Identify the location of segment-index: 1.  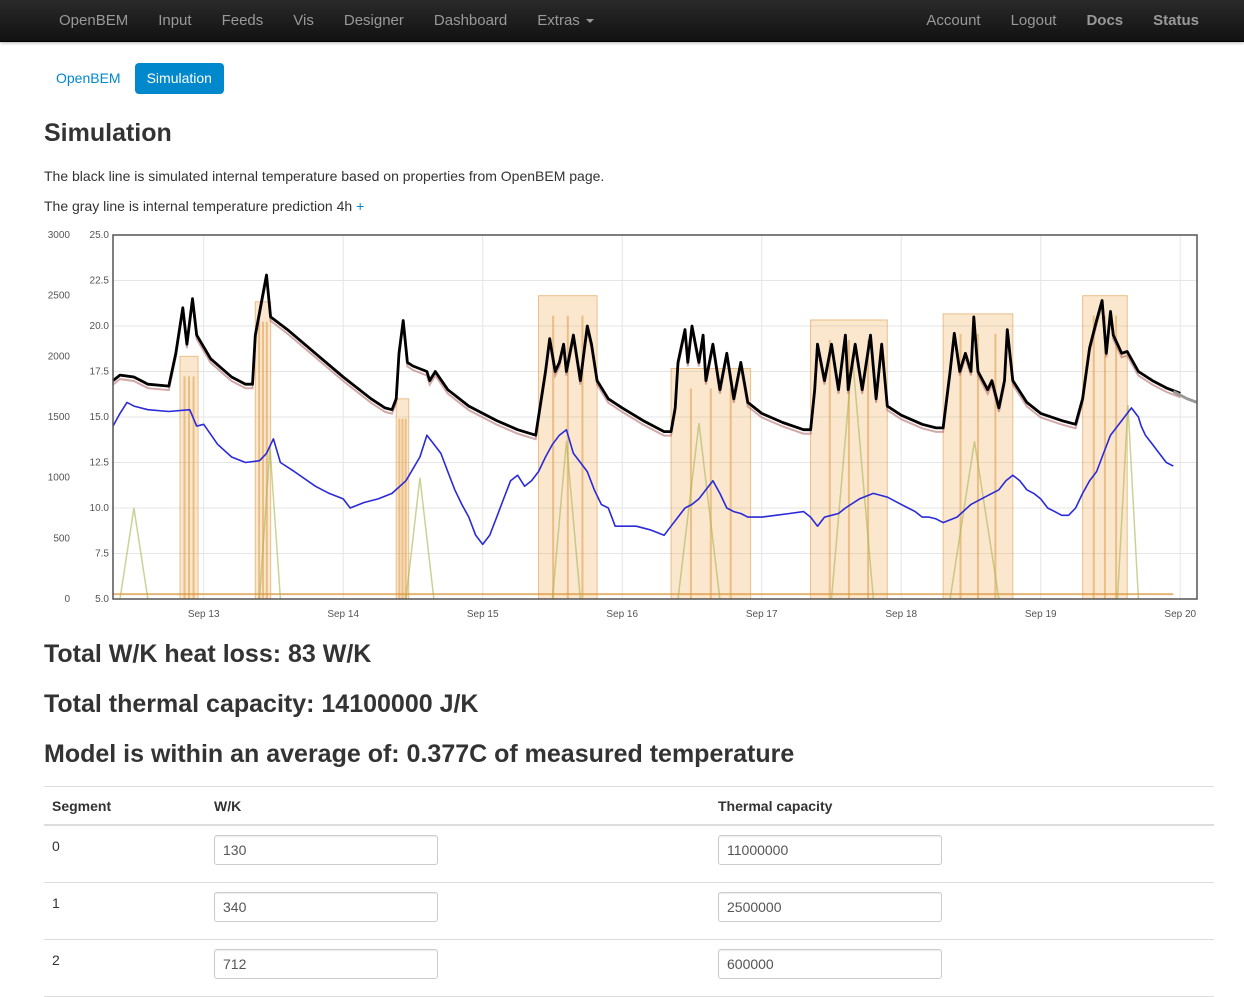
(56, 903).